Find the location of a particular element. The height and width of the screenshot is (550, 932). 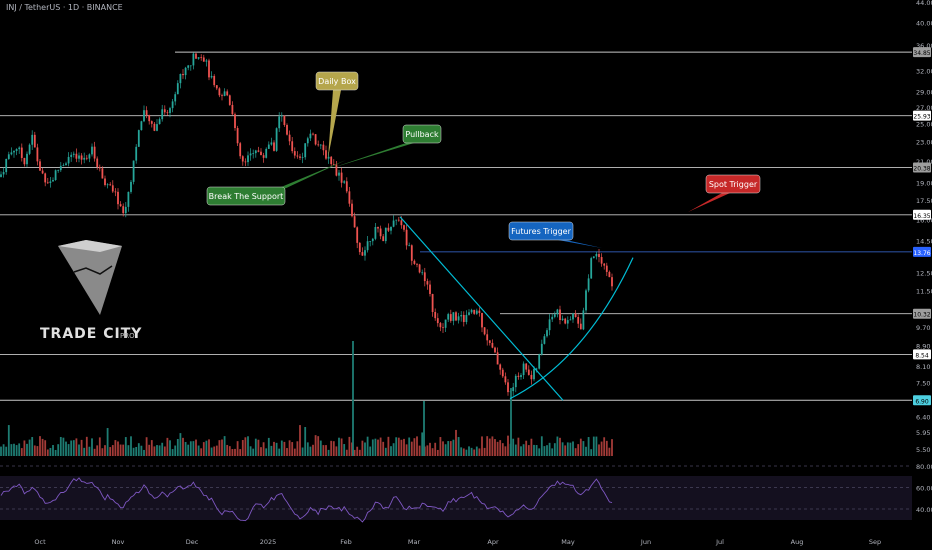

month-label: Apr is located at coordinates (493, 542).